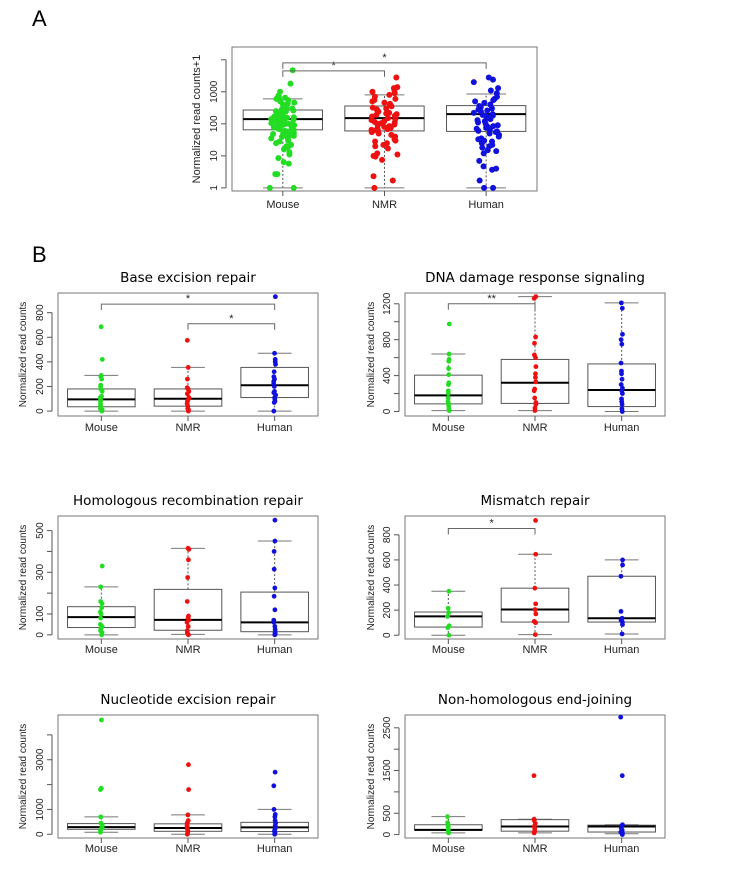  What do you see at coordinates (23, 777) in the screenshot?
I see `y-axis-label: Normalized read counts` at bounding box center [23, 777].